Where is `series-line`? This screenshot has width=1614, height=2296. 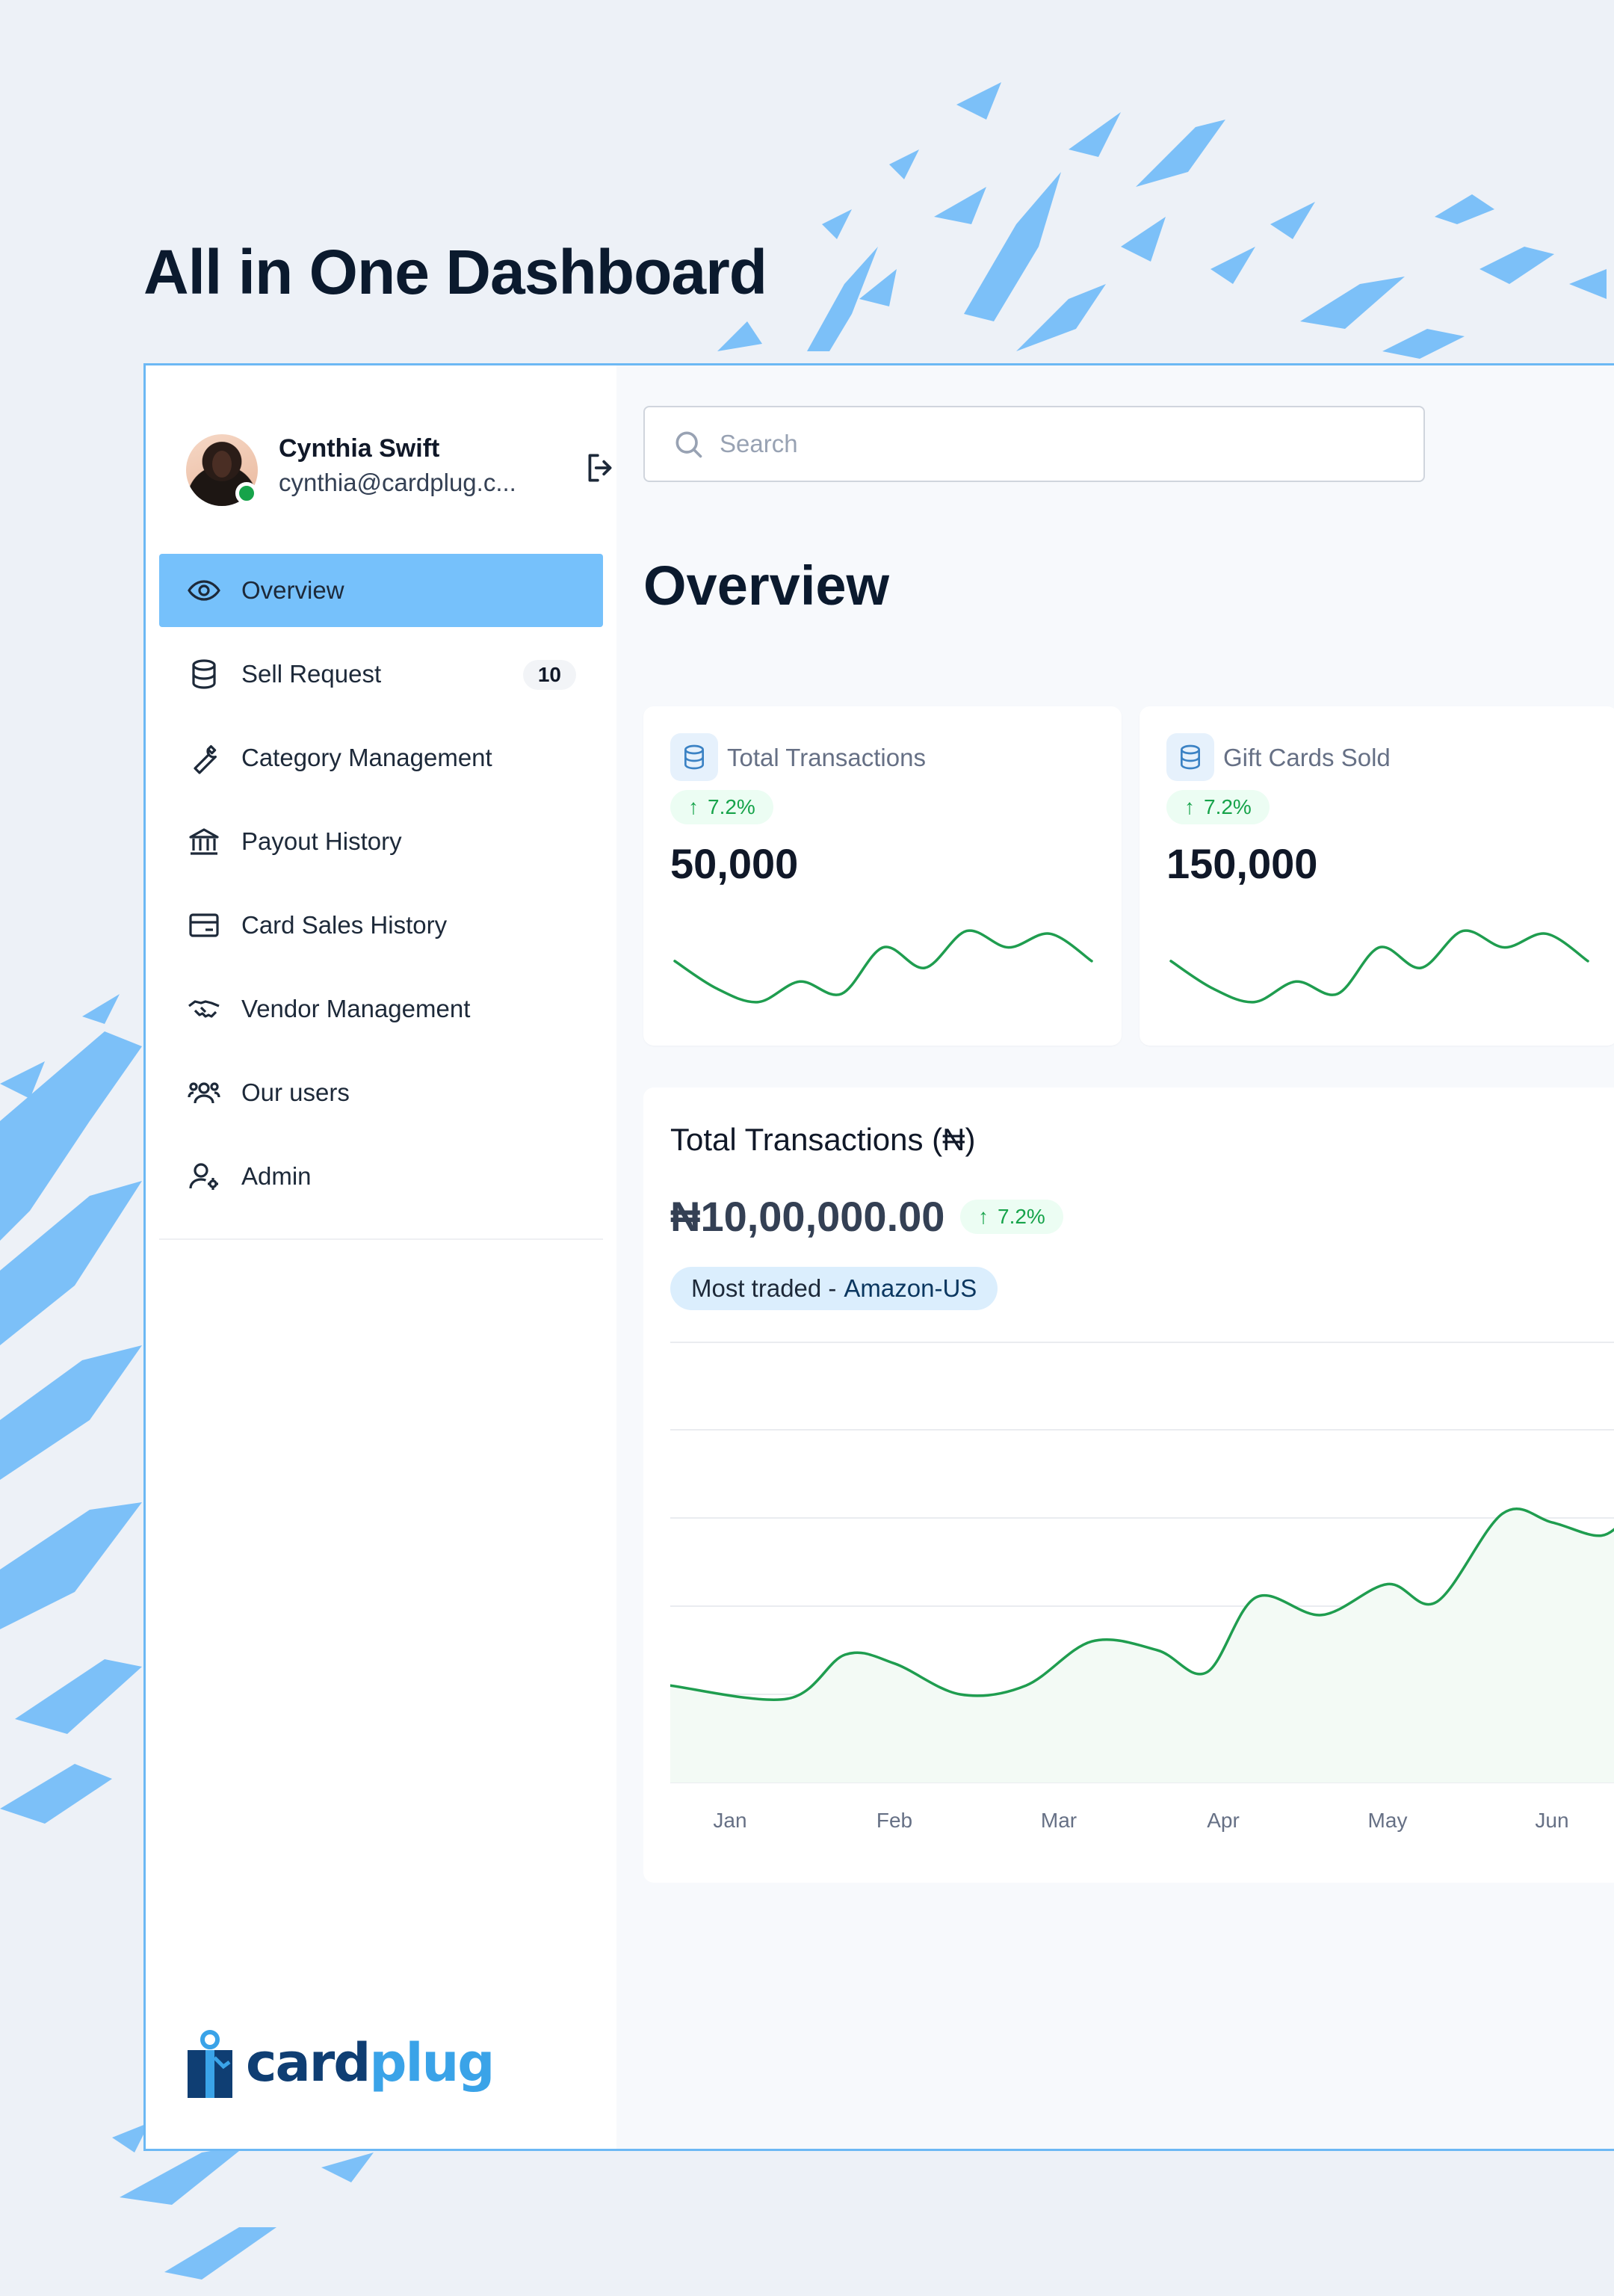
series-line is located at coordinates (1142, 1604).